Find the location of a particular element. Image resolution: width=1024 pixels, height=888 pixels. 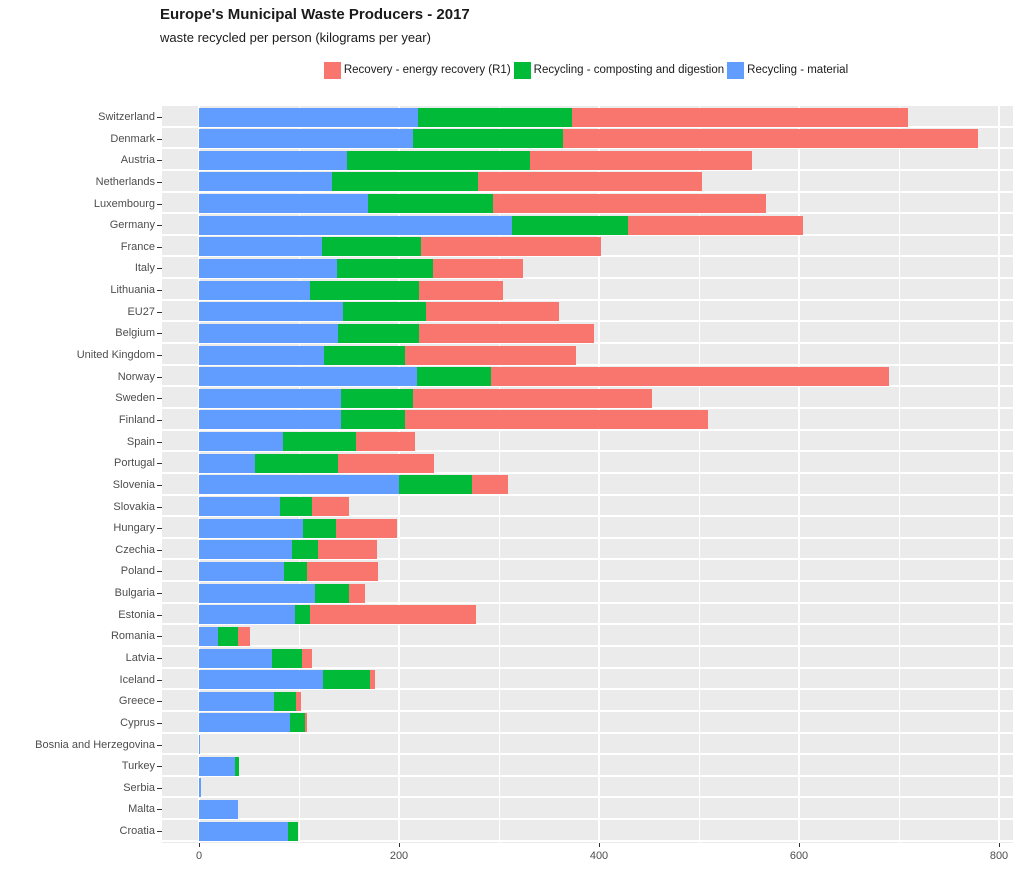

y-axis-label: Bulgaria is located at coordinates (134, 593).